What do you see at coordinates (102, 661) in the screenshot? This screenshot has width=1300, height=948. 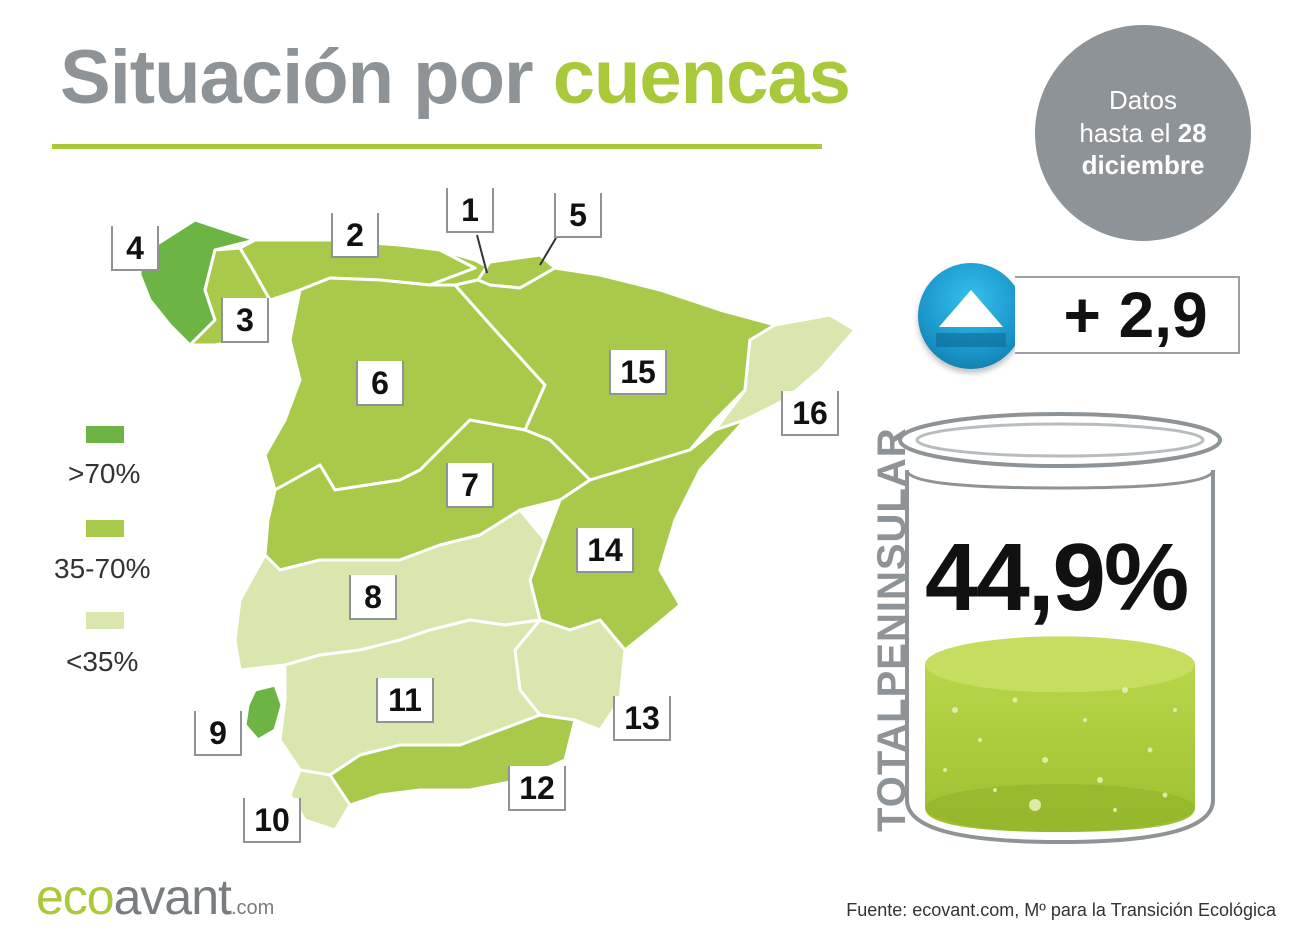 I see `legend-label-low: <35%` at bounding box center [102, 661].